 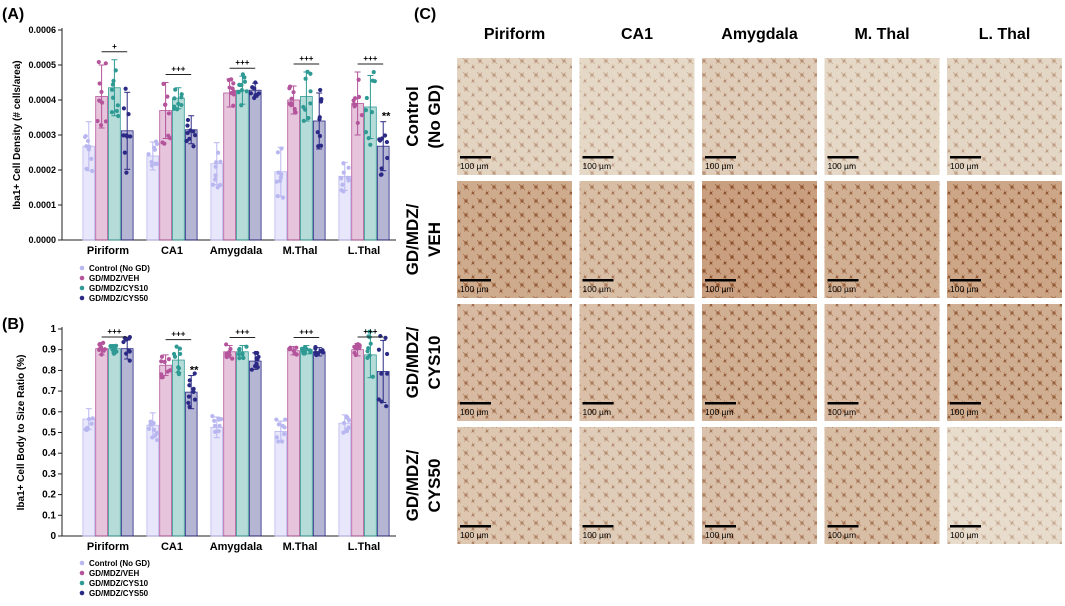 What do you see at coordinates (434, 239) in the screenshot?
I see `row-header-line: VEH` at bounding box center [434, 239].